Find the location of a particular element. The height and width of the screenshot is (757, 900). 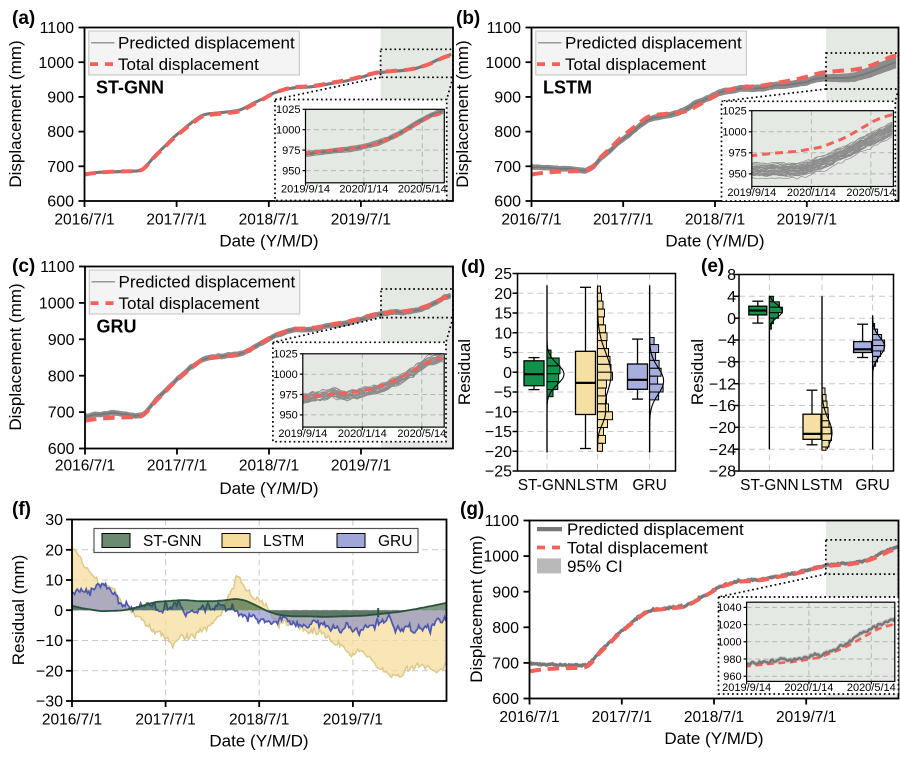

svg-text: 15 is located at coordinates (503, 314).